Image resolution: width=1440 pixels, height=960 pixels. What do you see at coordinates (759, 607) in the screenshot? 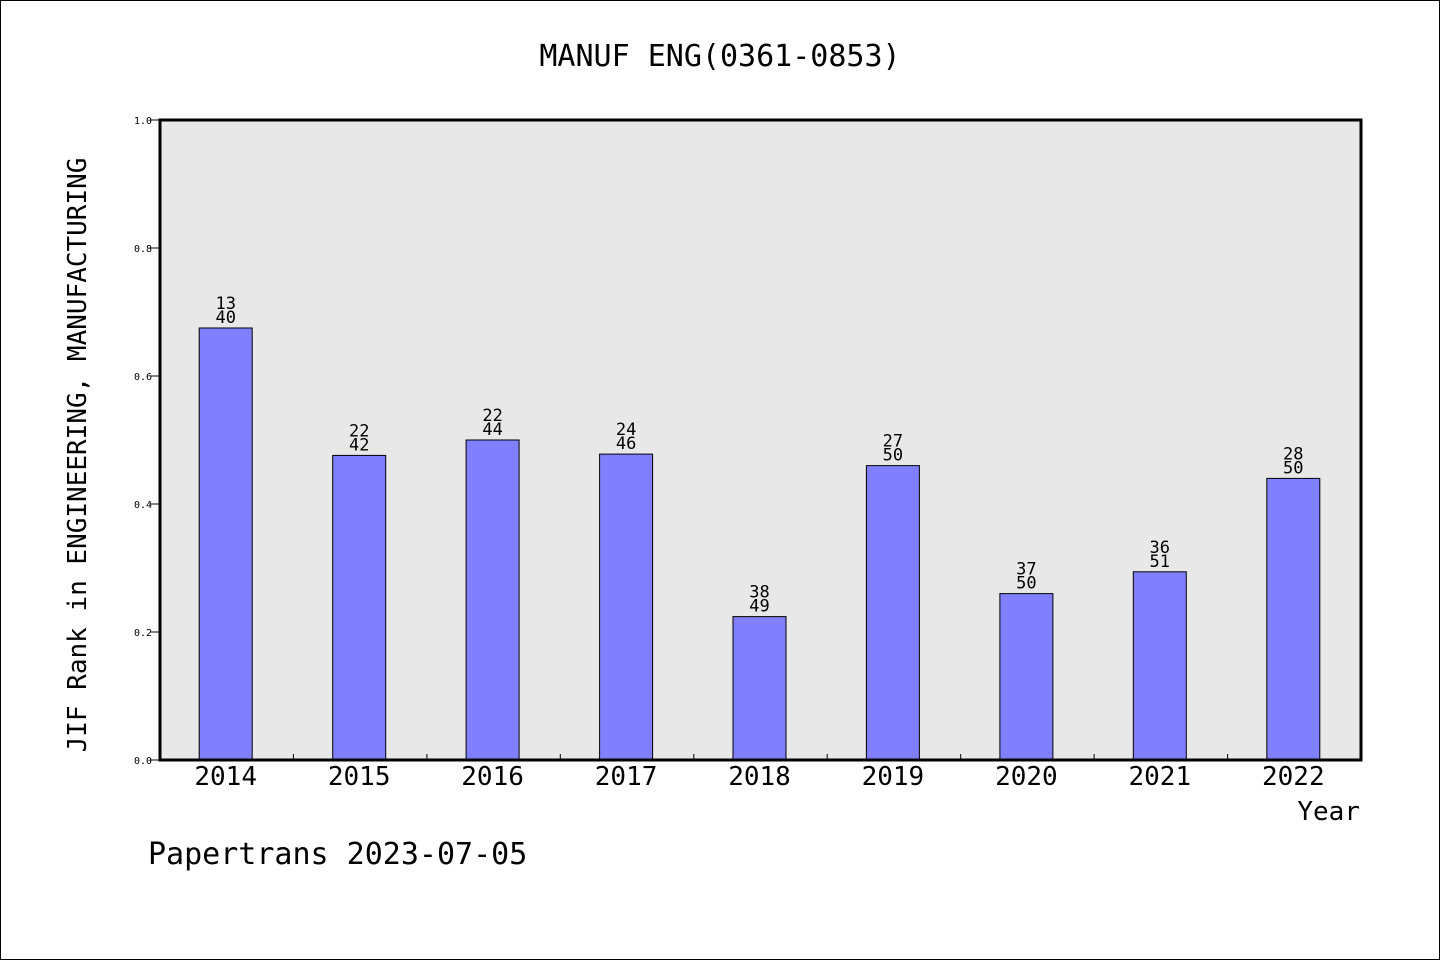
I see `data-label-total-2018: 49` at bounding box center [759, 607].